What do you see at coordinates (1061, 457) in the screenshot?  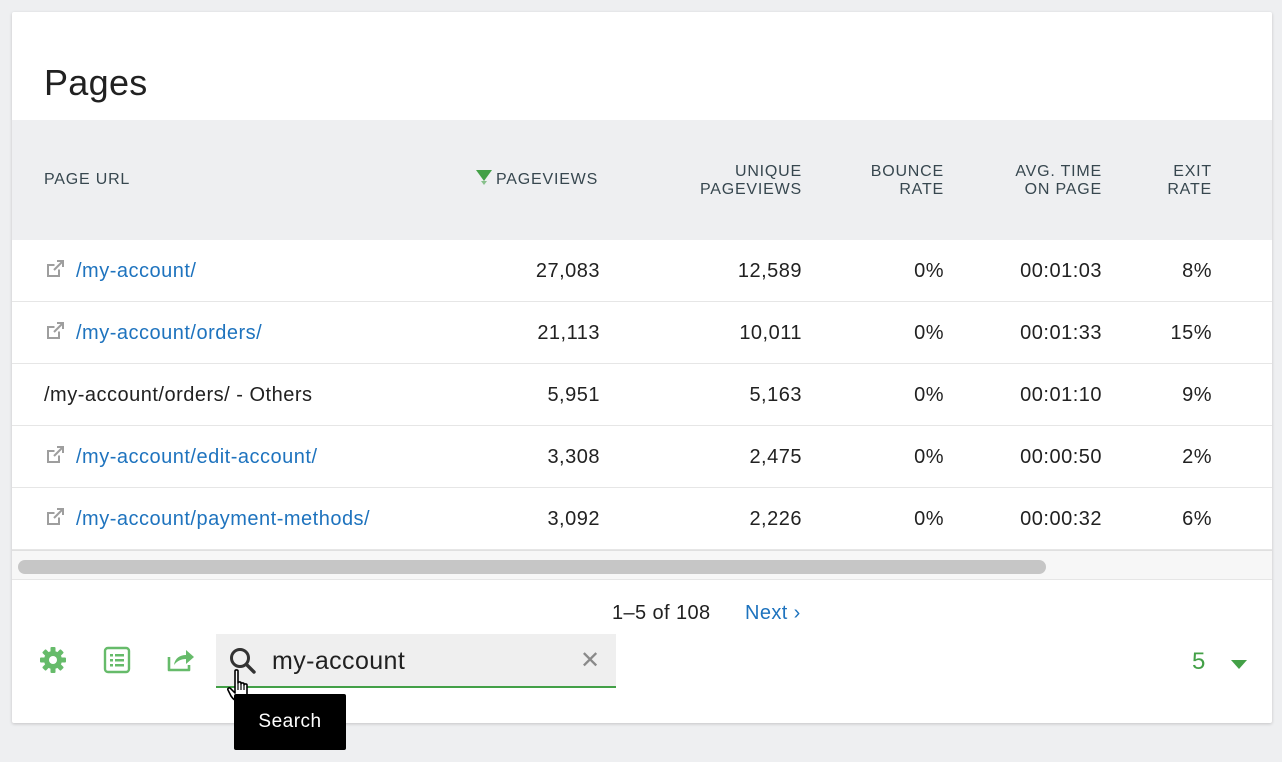 I see `cell-avg-time: 00:00:50` at bounding box center [1061, 457].